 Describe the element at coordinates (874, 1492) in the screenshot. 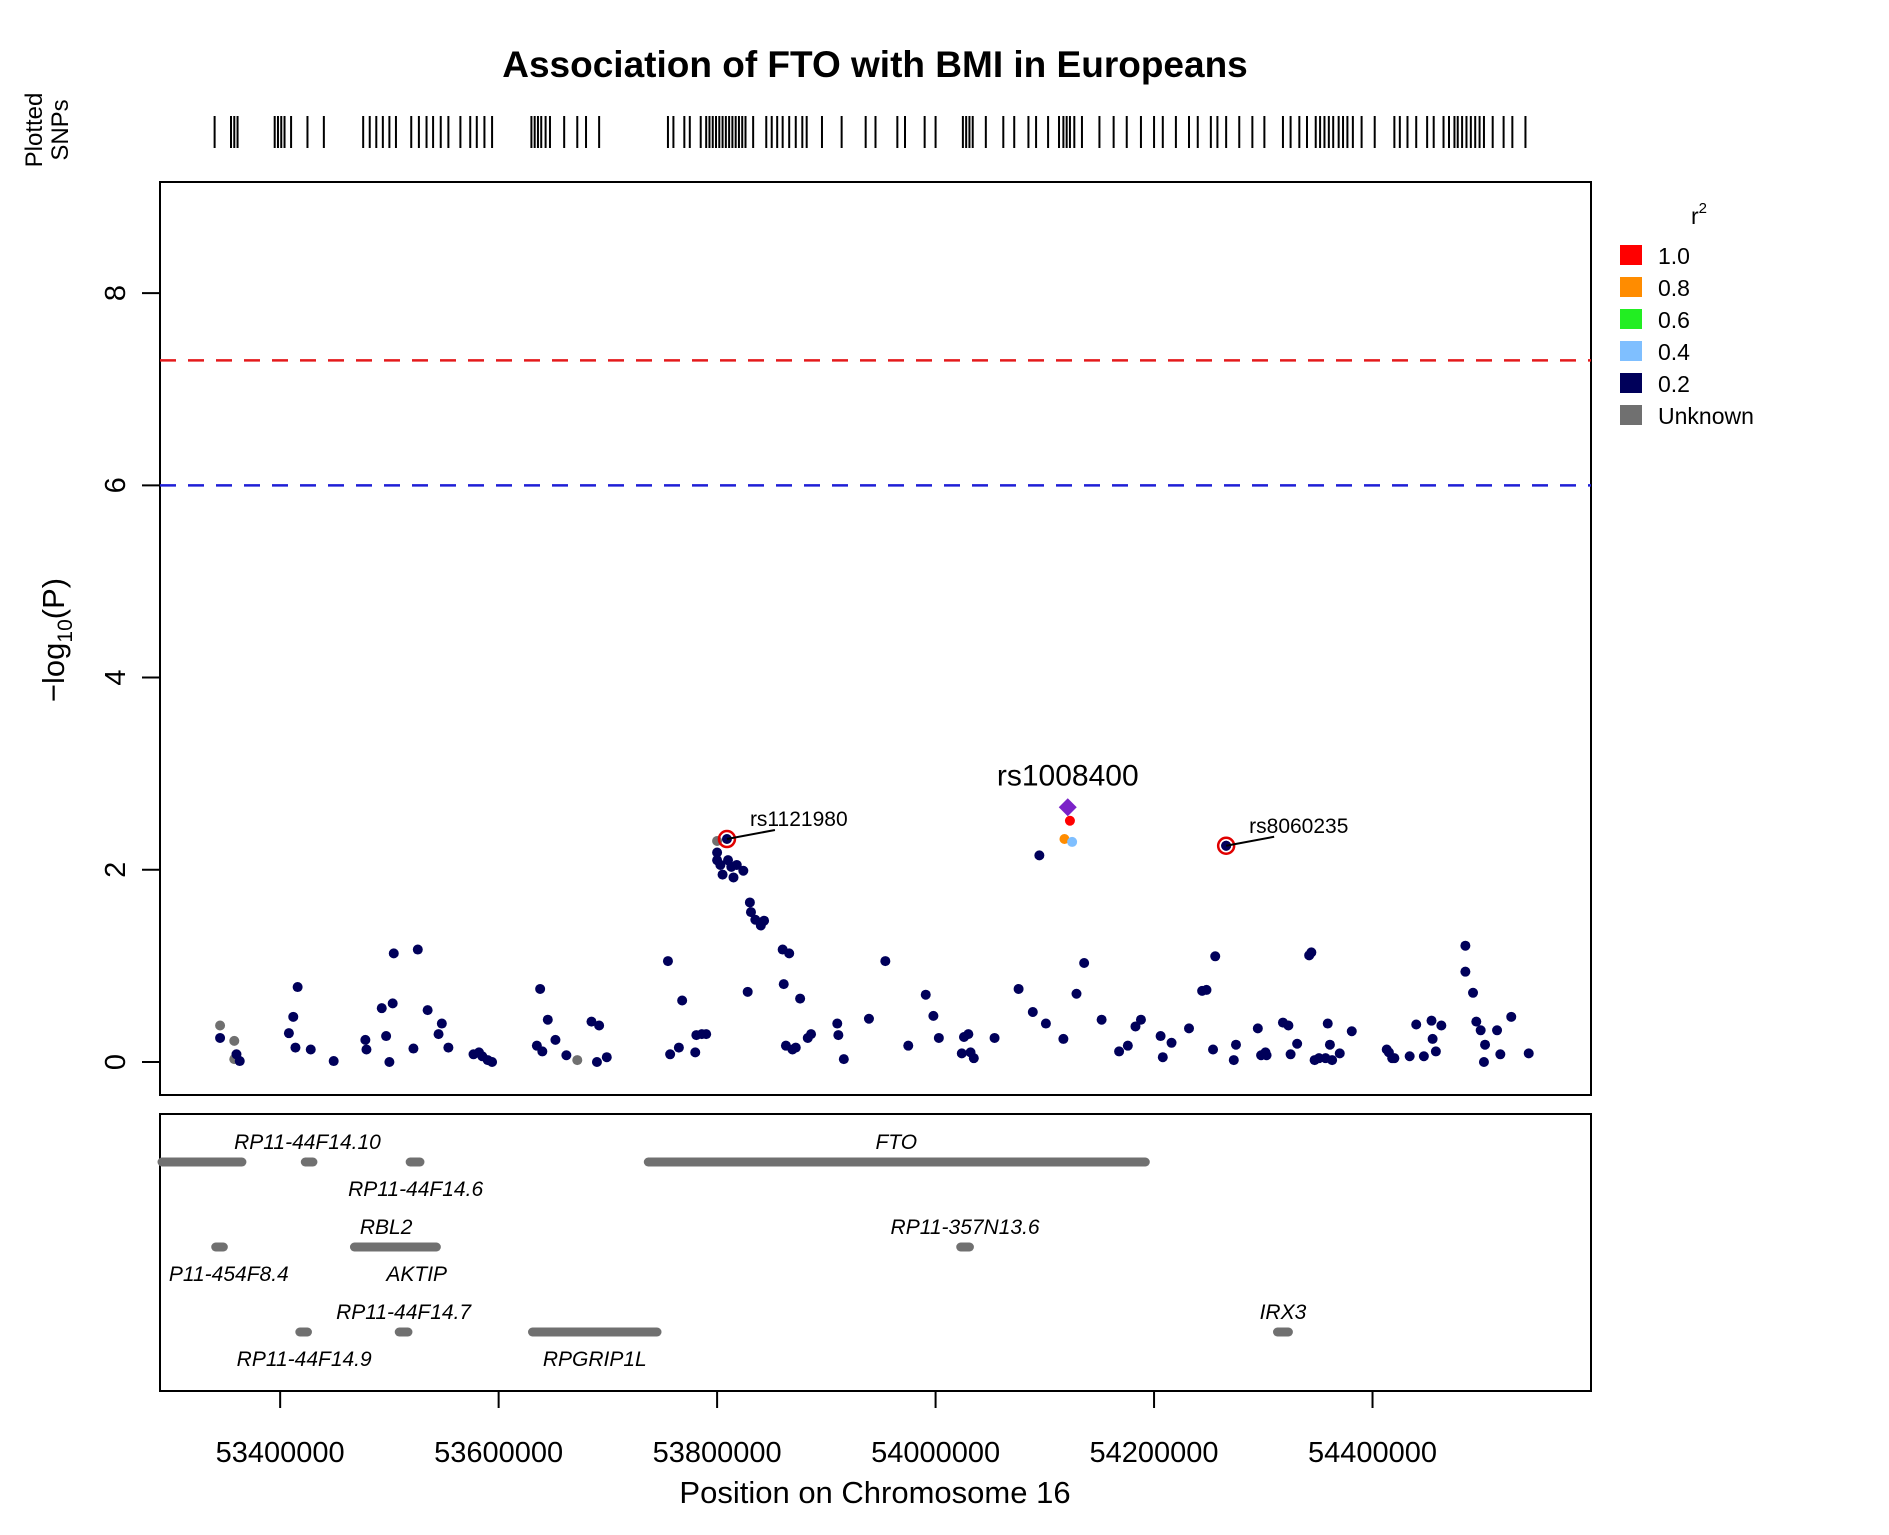

I see `x-axis-label: Position on Chromosome 16` at that location.